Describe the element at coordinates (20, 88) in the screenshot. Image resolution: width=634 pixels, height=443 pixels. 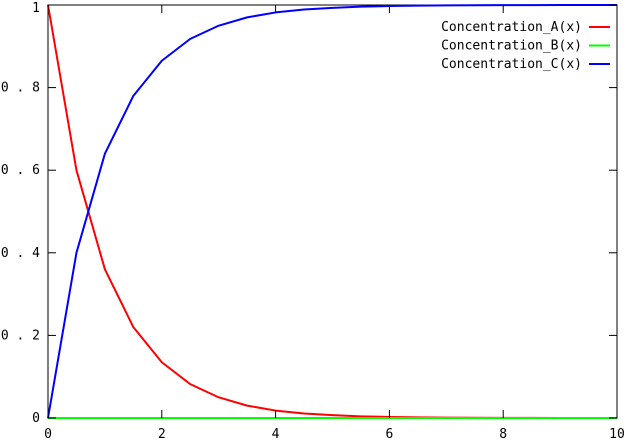
I see `y-tick-label: 0 . 8` at that location.